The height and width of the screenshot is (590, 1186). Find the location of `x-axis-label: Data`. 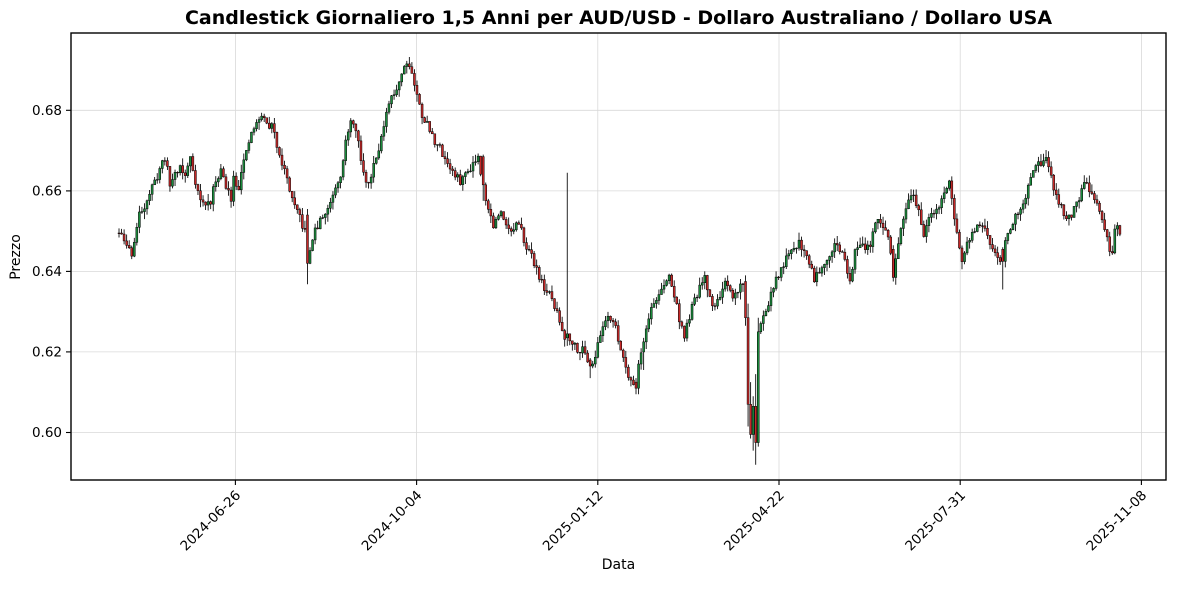

x-axis-label: Data is located at coordinates (618, 565).